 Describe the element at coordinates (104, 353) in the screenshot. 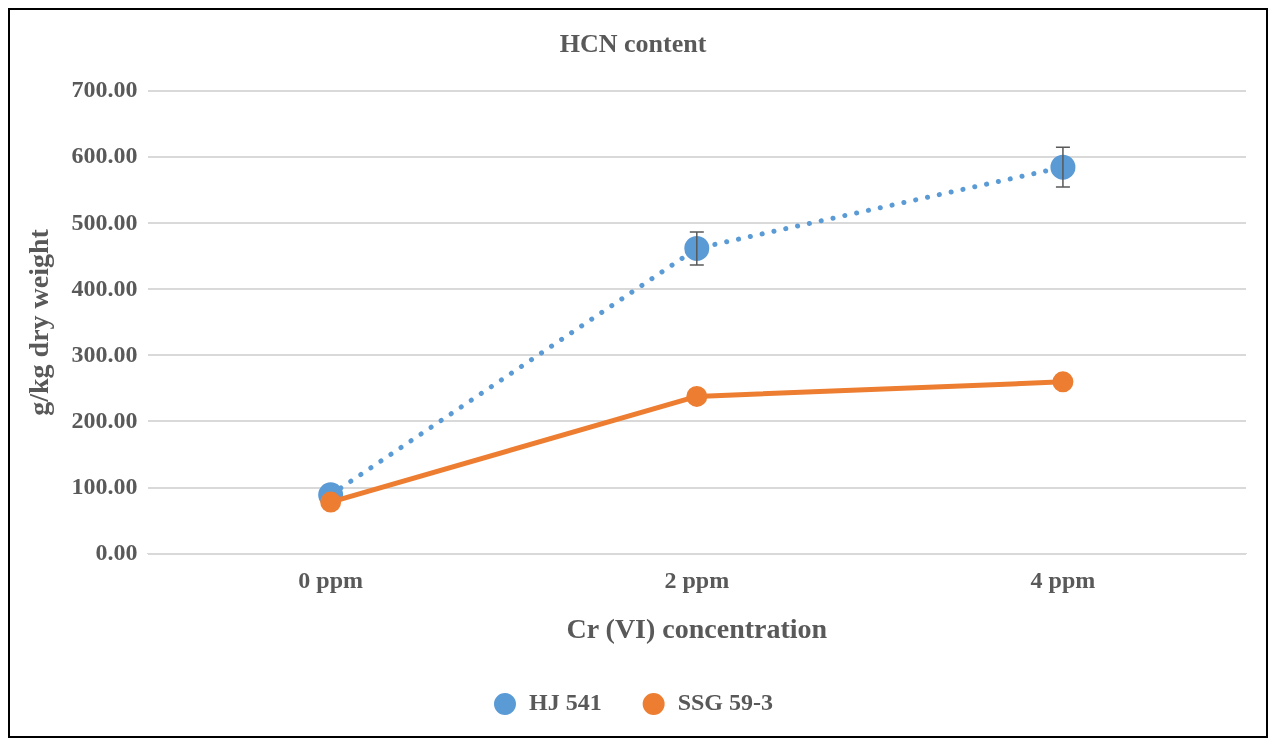

I see `y-tick-label: 300.00` at that location.